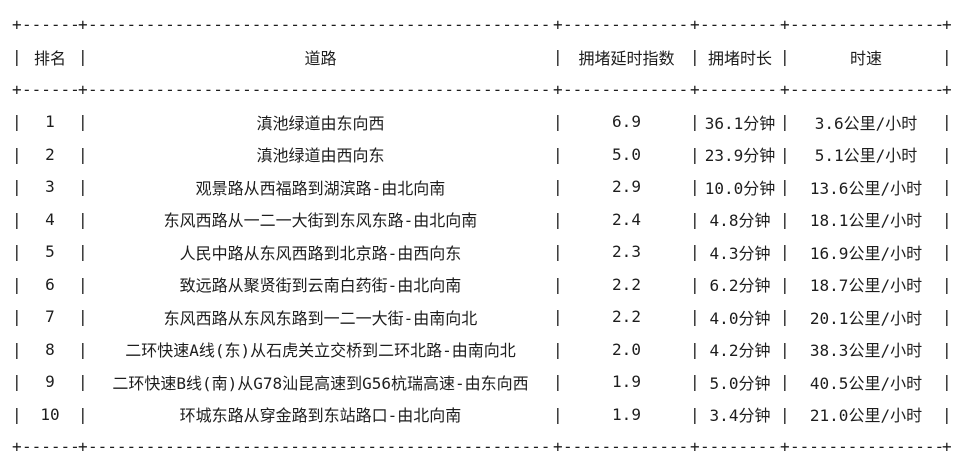 This screenshot has width=959, height=464. I want to click on cell-rank: | 3, so click(47, 187).